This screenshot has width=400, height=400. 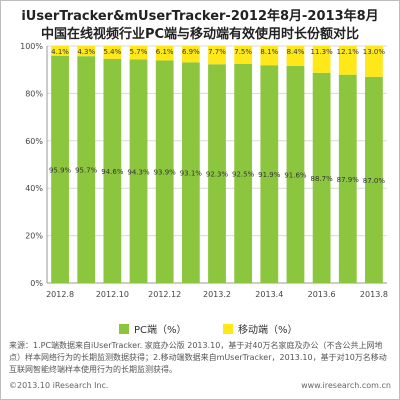 I want to click on data-label-pc: 92.3%, so click(x=217, y=175).